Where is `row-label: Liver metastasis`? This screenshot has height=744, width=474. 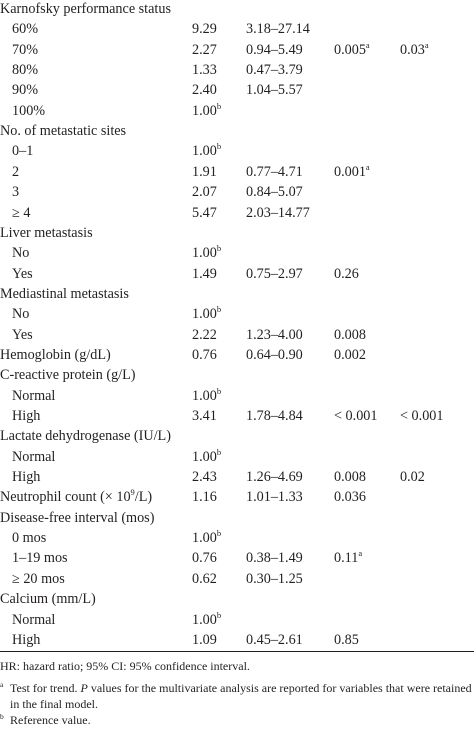
row-label: Liver metastasis is located at coordinates (46, 232).